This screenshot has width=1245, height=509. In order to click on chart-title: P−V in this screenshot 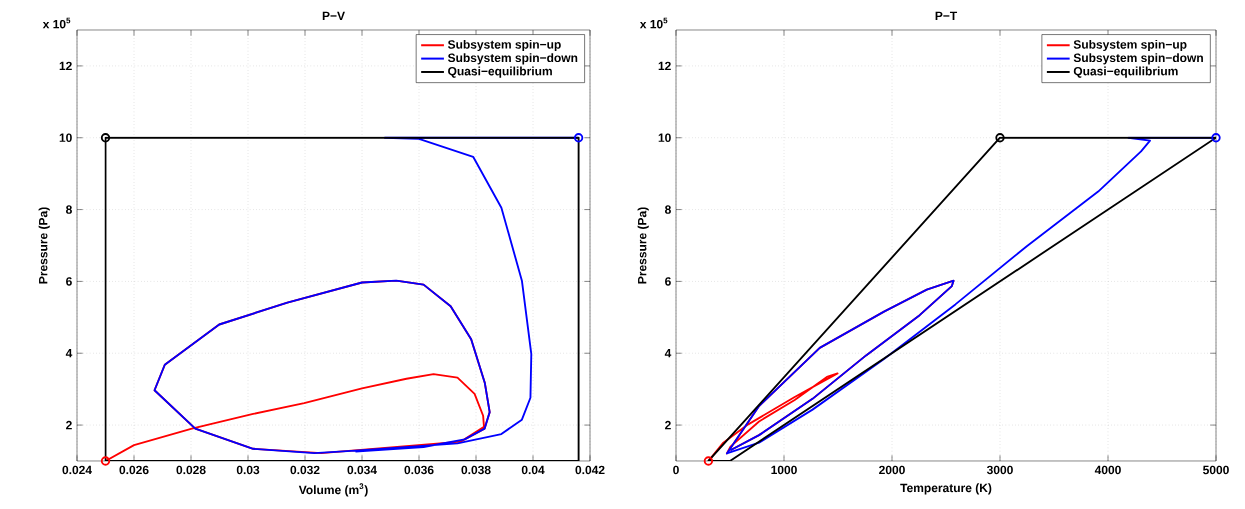, I will do `click(333, 15)`.